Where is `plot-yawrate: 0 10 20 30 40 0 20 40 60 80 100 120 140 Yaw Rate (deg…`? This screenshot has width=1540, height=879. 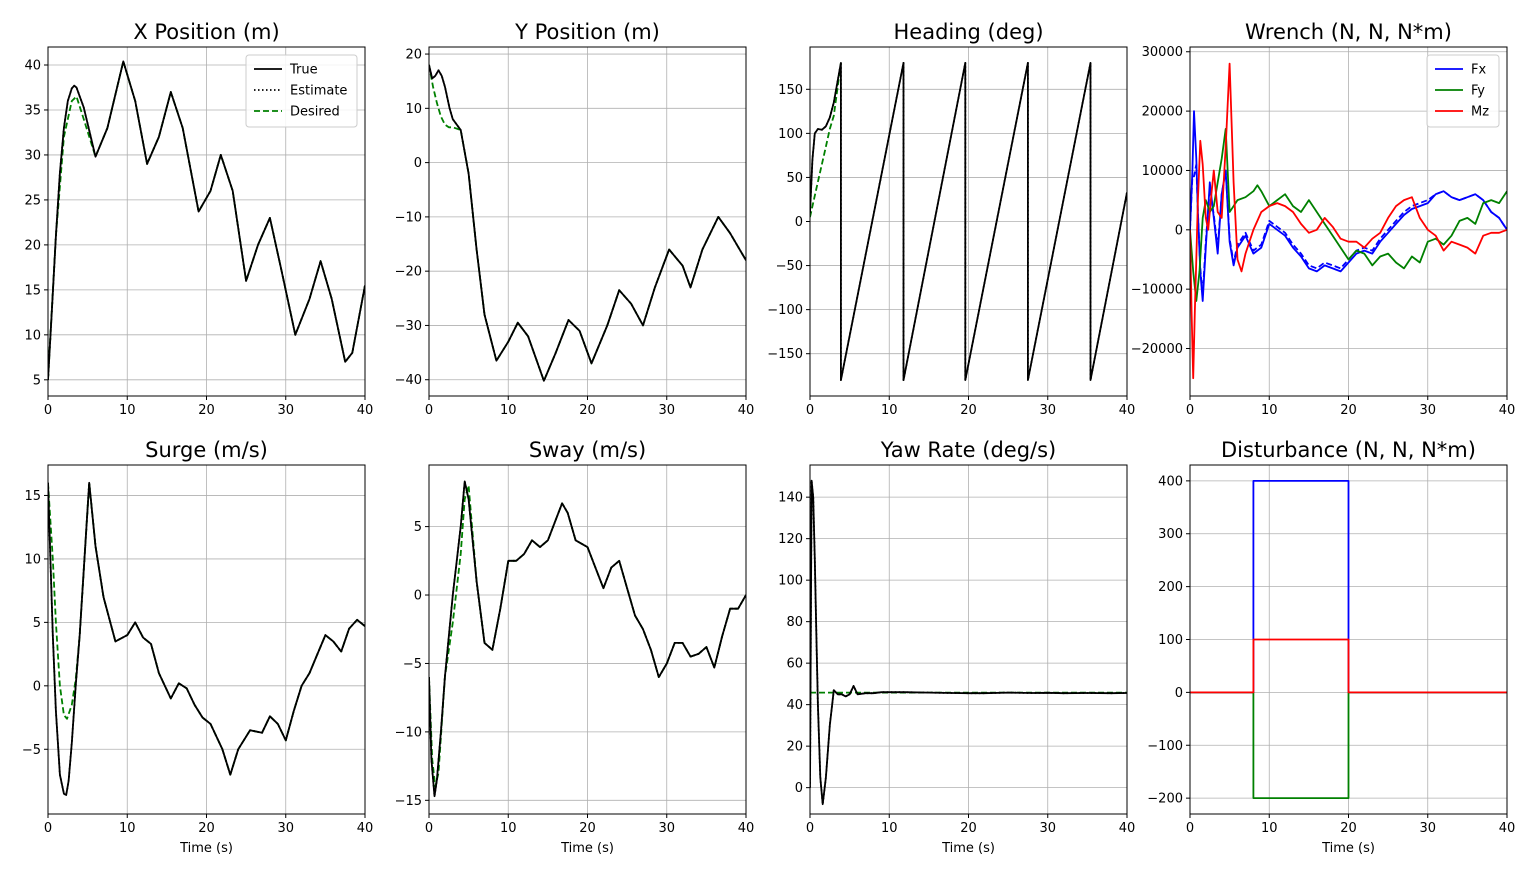
plot-yawrate: 0 10 20 30 40 0 20 40 60 80 100 120 140 Yaw Rate (deg… is located at coordinates (956, 647).